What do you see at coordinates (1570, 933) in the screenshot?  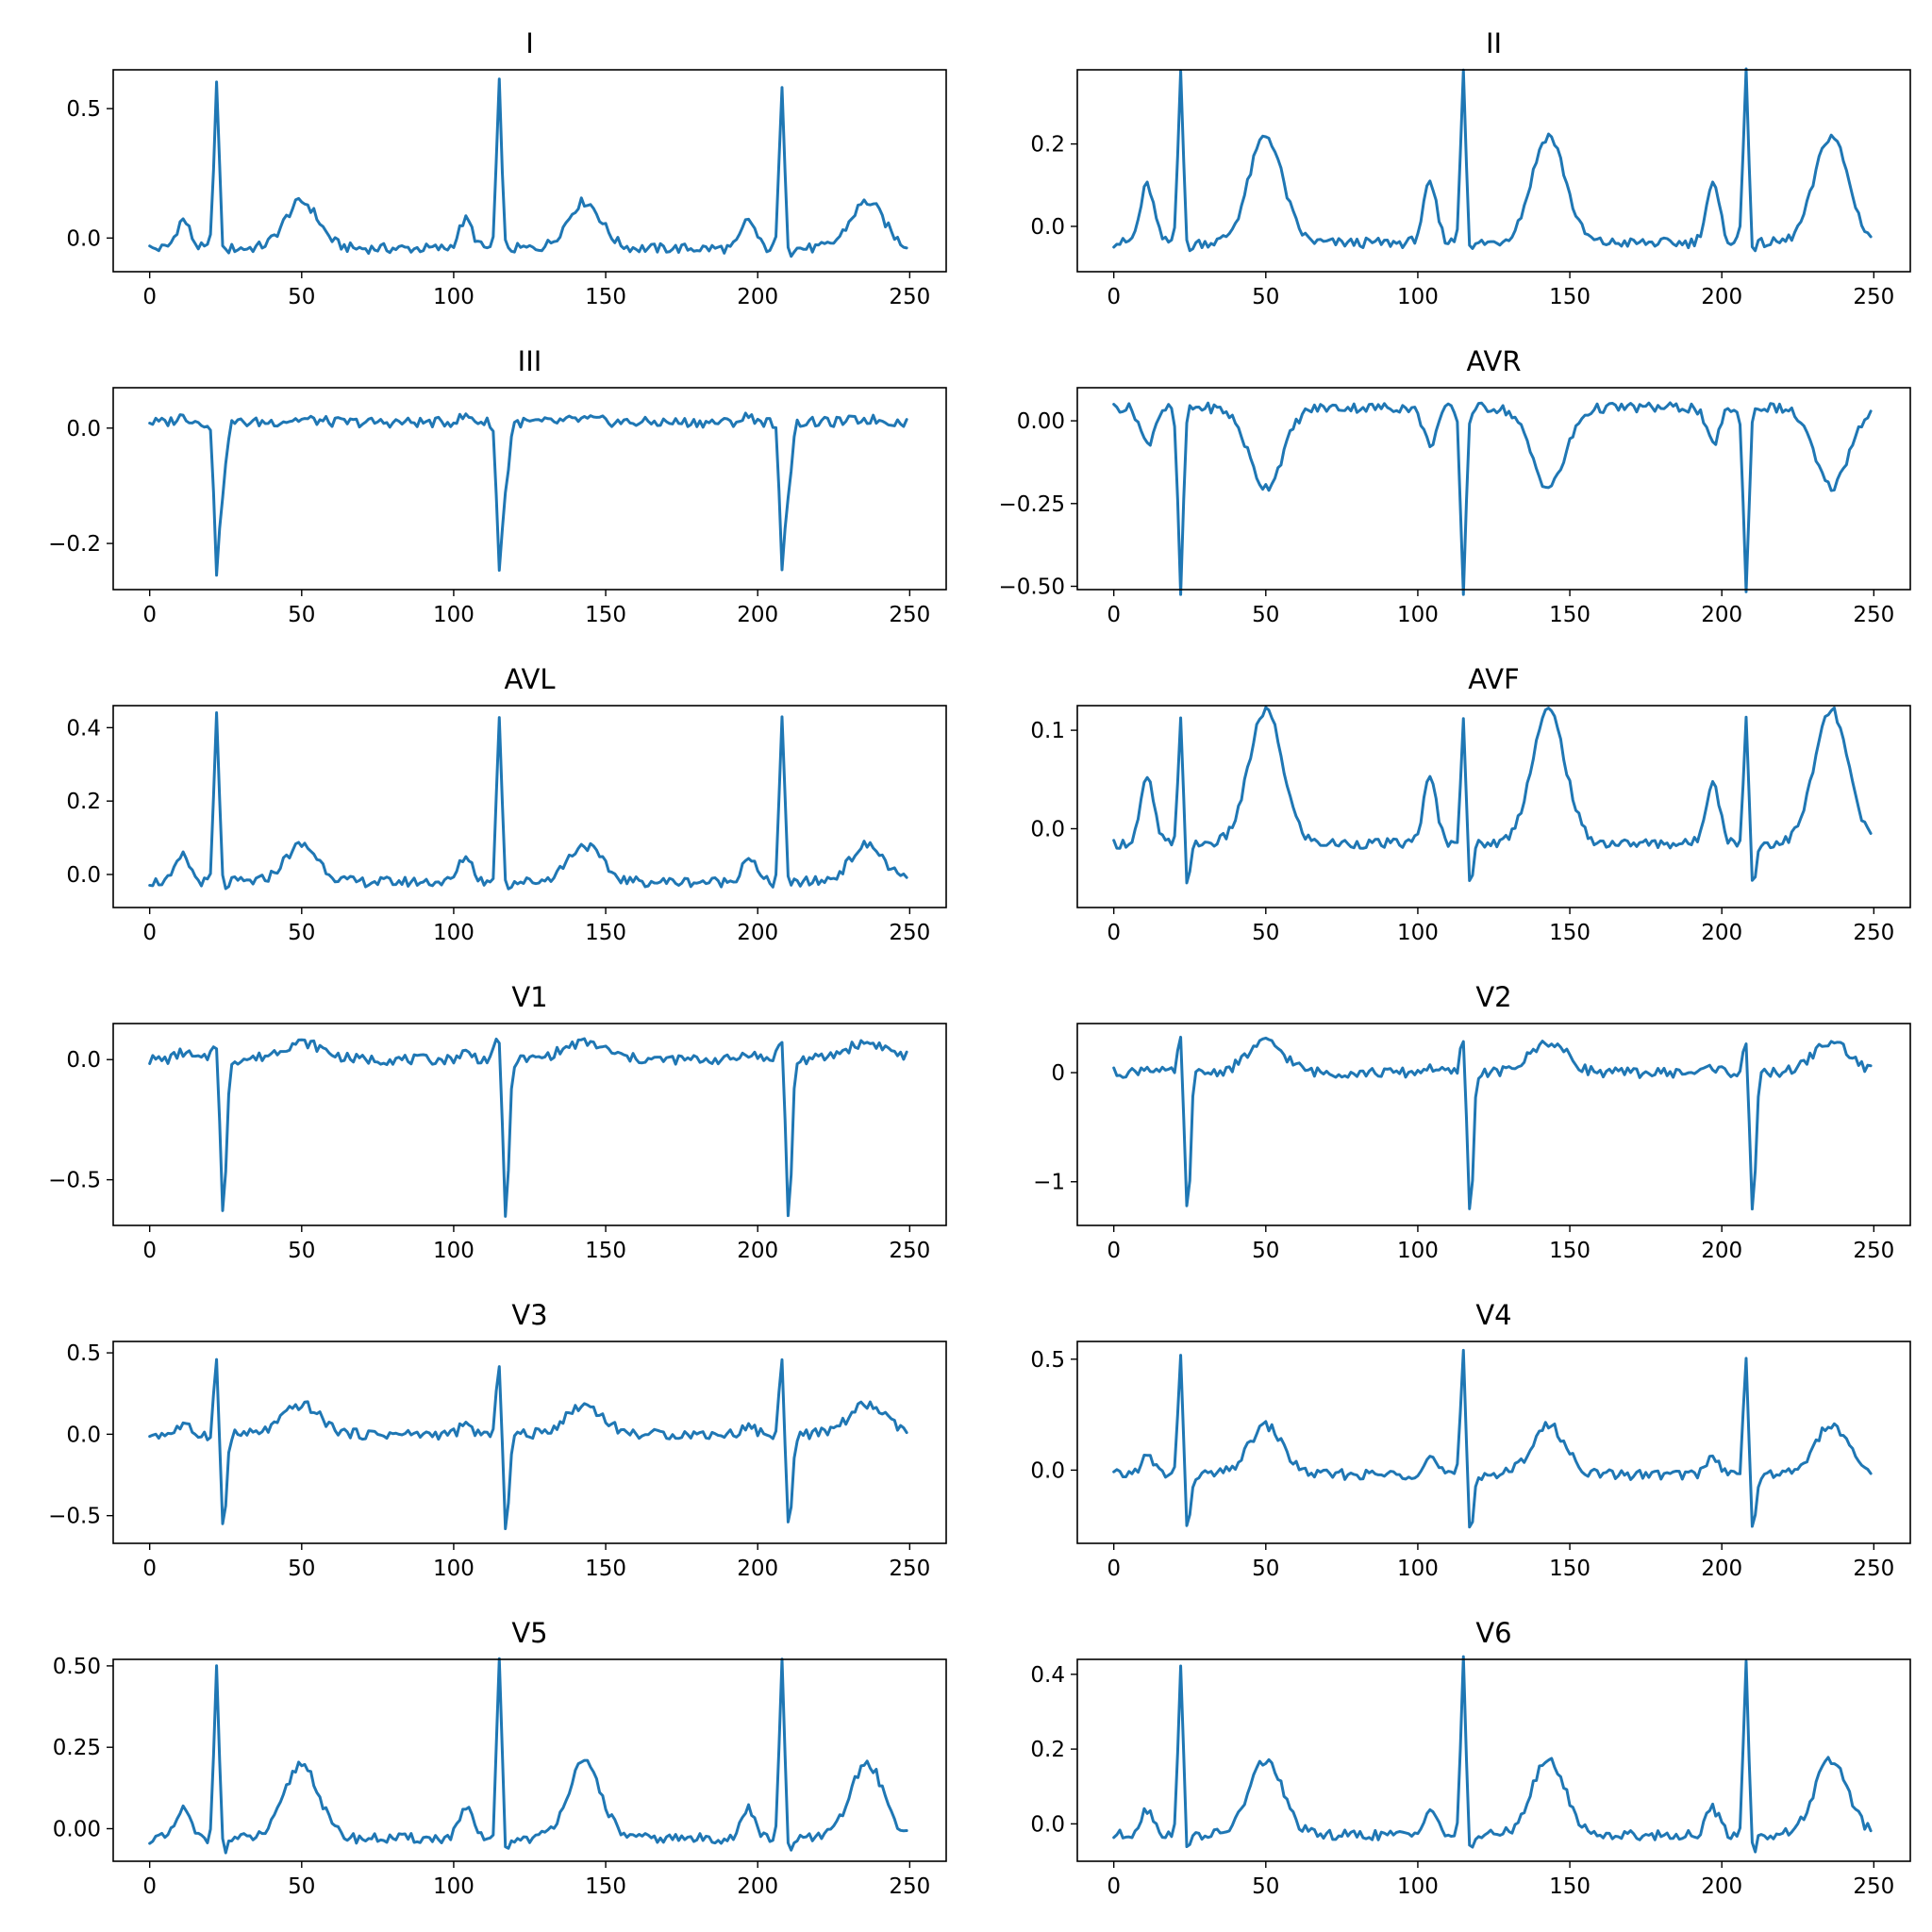 I see `lead-avf-xtick-label: 150` at bounding box center [1570, 933].